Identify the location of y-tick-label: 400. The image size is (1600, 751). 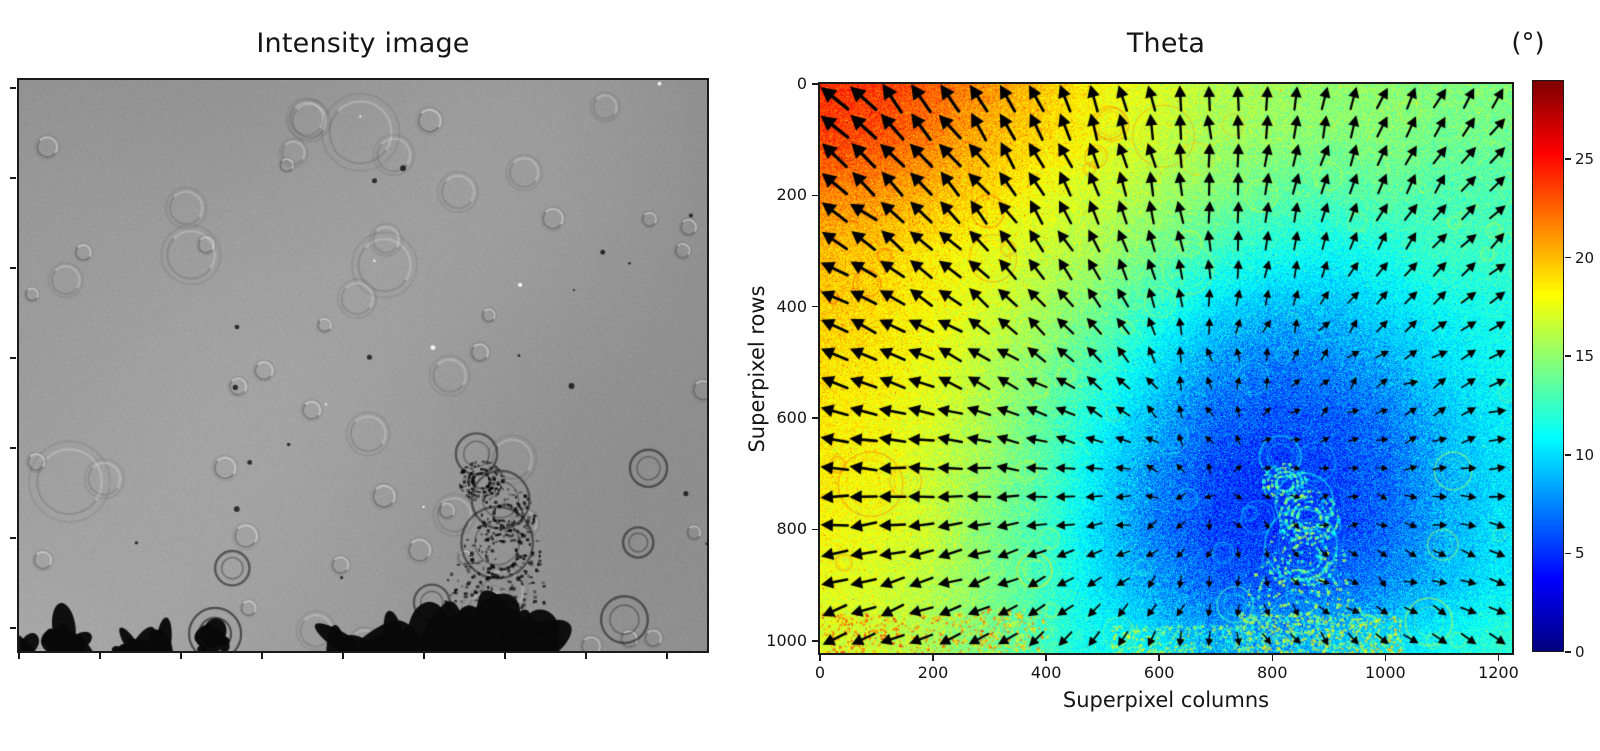
(791, 306).